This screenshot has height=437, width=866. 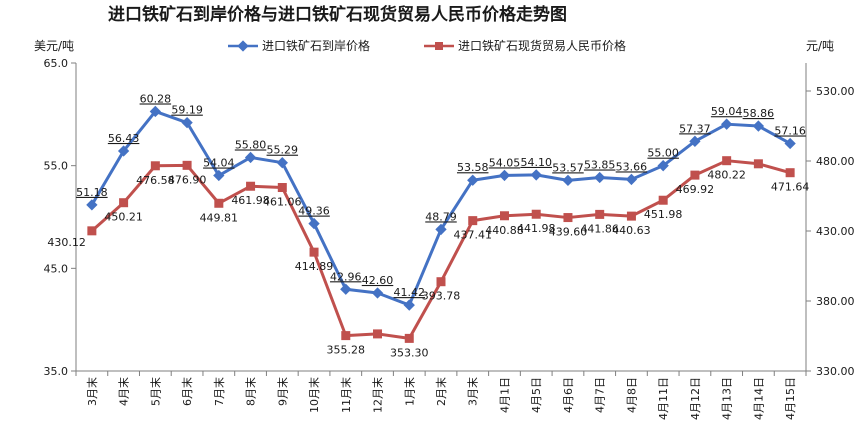 I want to click on legend-label-spot-rmb-price: 进口铁矿石现货贸易人民币价格, so click(x=542, y=45).